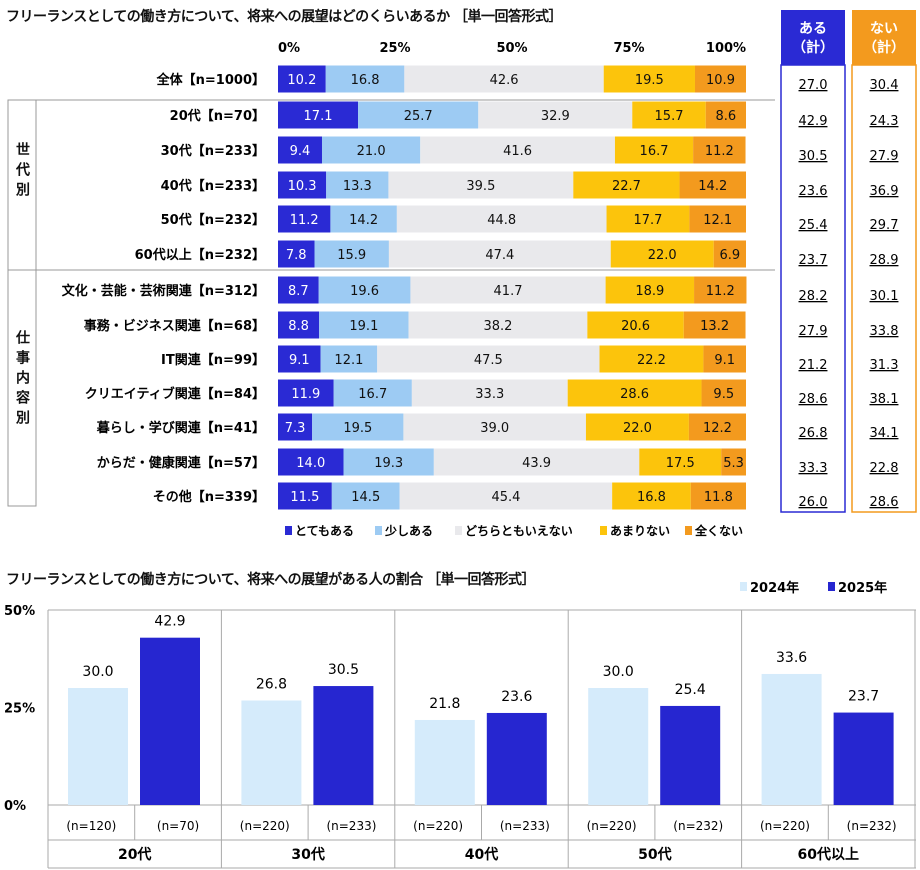 The image size is (920, 870). Describe the element at coordinates (618, 746) in the screenshot. I see `bar-2024年-50代` at that location.